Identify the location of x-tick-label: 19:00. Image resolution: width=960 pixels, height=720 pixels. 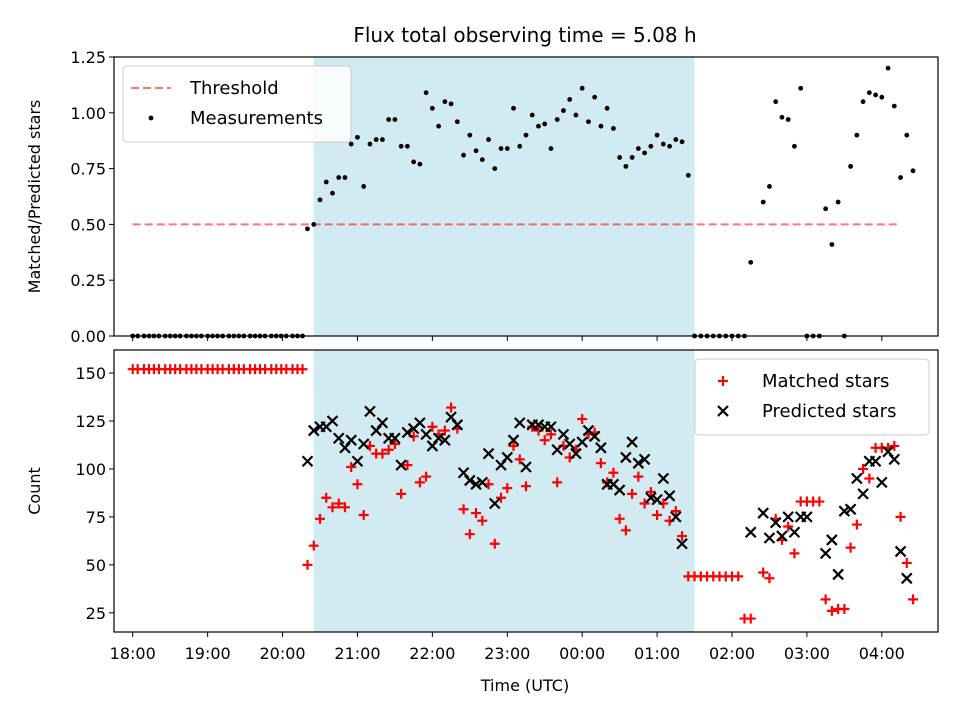
(208, 653).